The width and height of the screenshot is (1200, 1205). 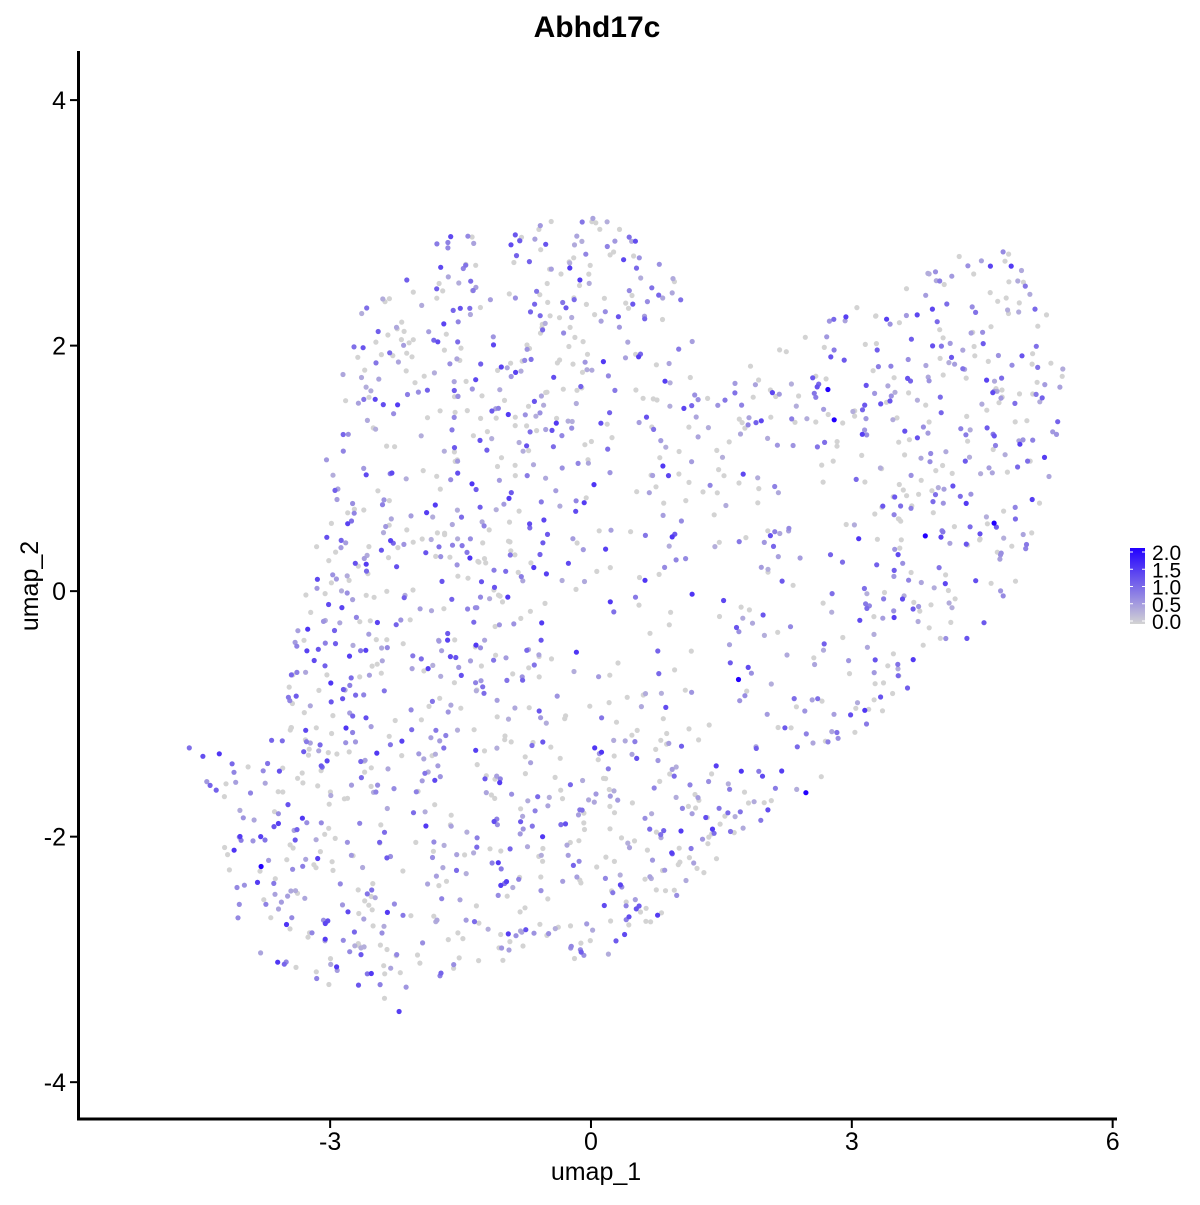 I want to click on y-tick-label: 0, so click(x=59, y=592).